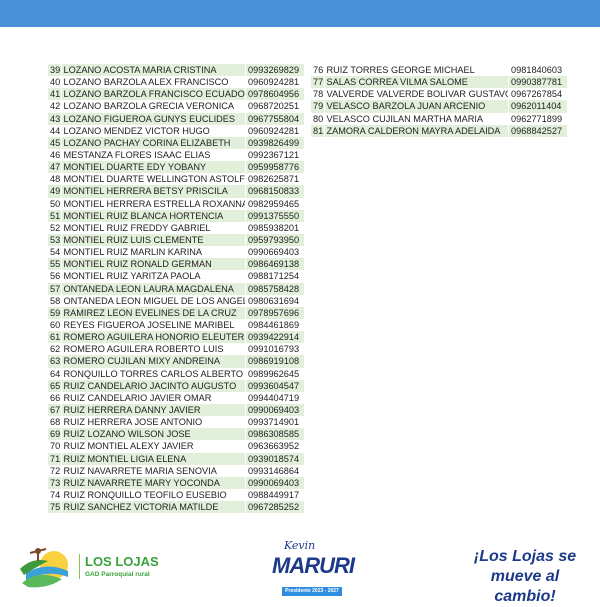 This screenshot has height=607, width=600. What do you see at coordinates (55, 482) in the screenshot?
I see `row-number: 73` at bounding box center [55, 482].